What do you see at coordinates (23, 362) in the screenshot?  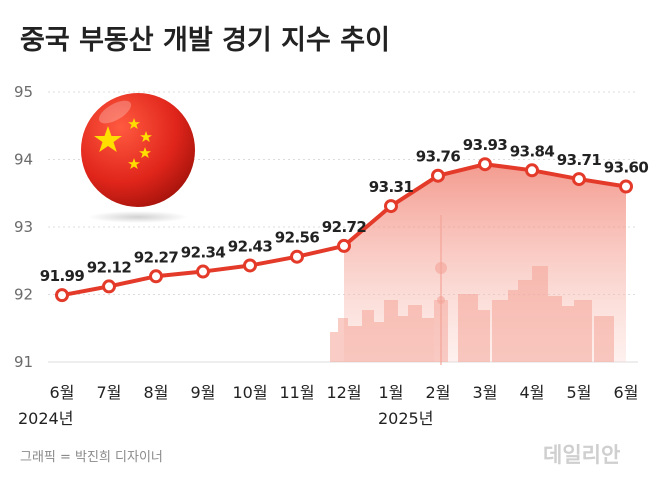 I see `y-tick-label: 91` at bounding box center [23, 362].